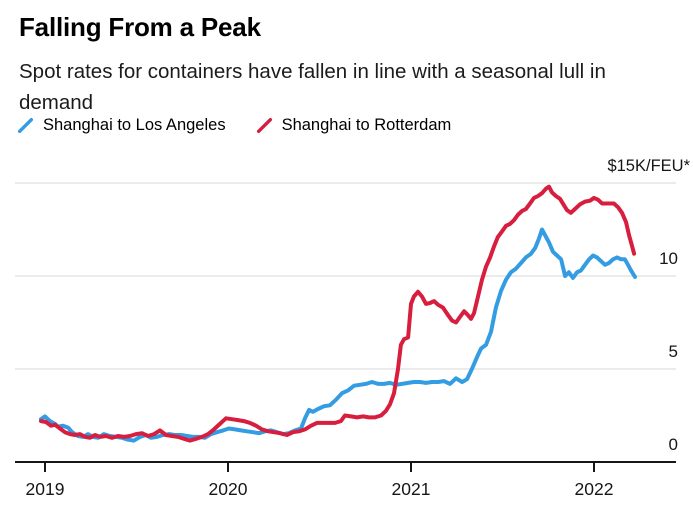  I want to click on x-tick-label-2021: 2021, so click(411, 489).